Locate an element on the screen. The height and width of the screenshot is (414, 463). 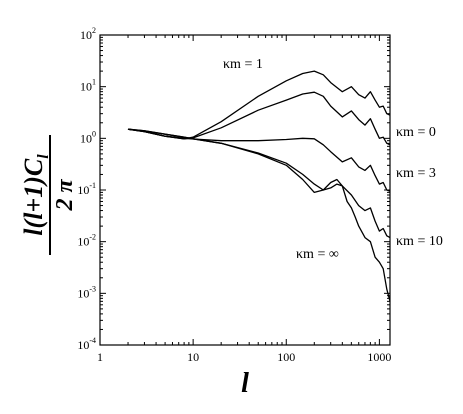
x-axis-label: l is located at coordinates (245, 383).